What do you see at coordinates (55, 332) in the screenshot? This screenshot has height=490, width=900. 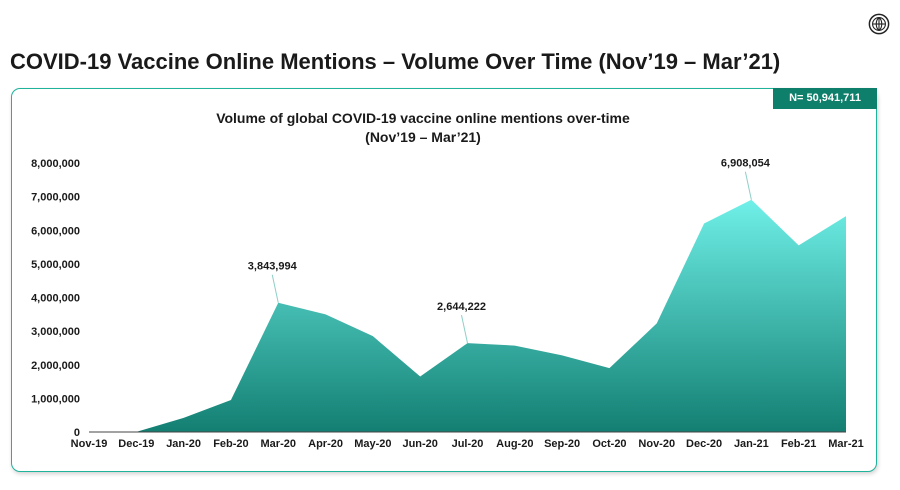 I see `y-tick-label: 3,000,000` at bounding box center [55, 332].